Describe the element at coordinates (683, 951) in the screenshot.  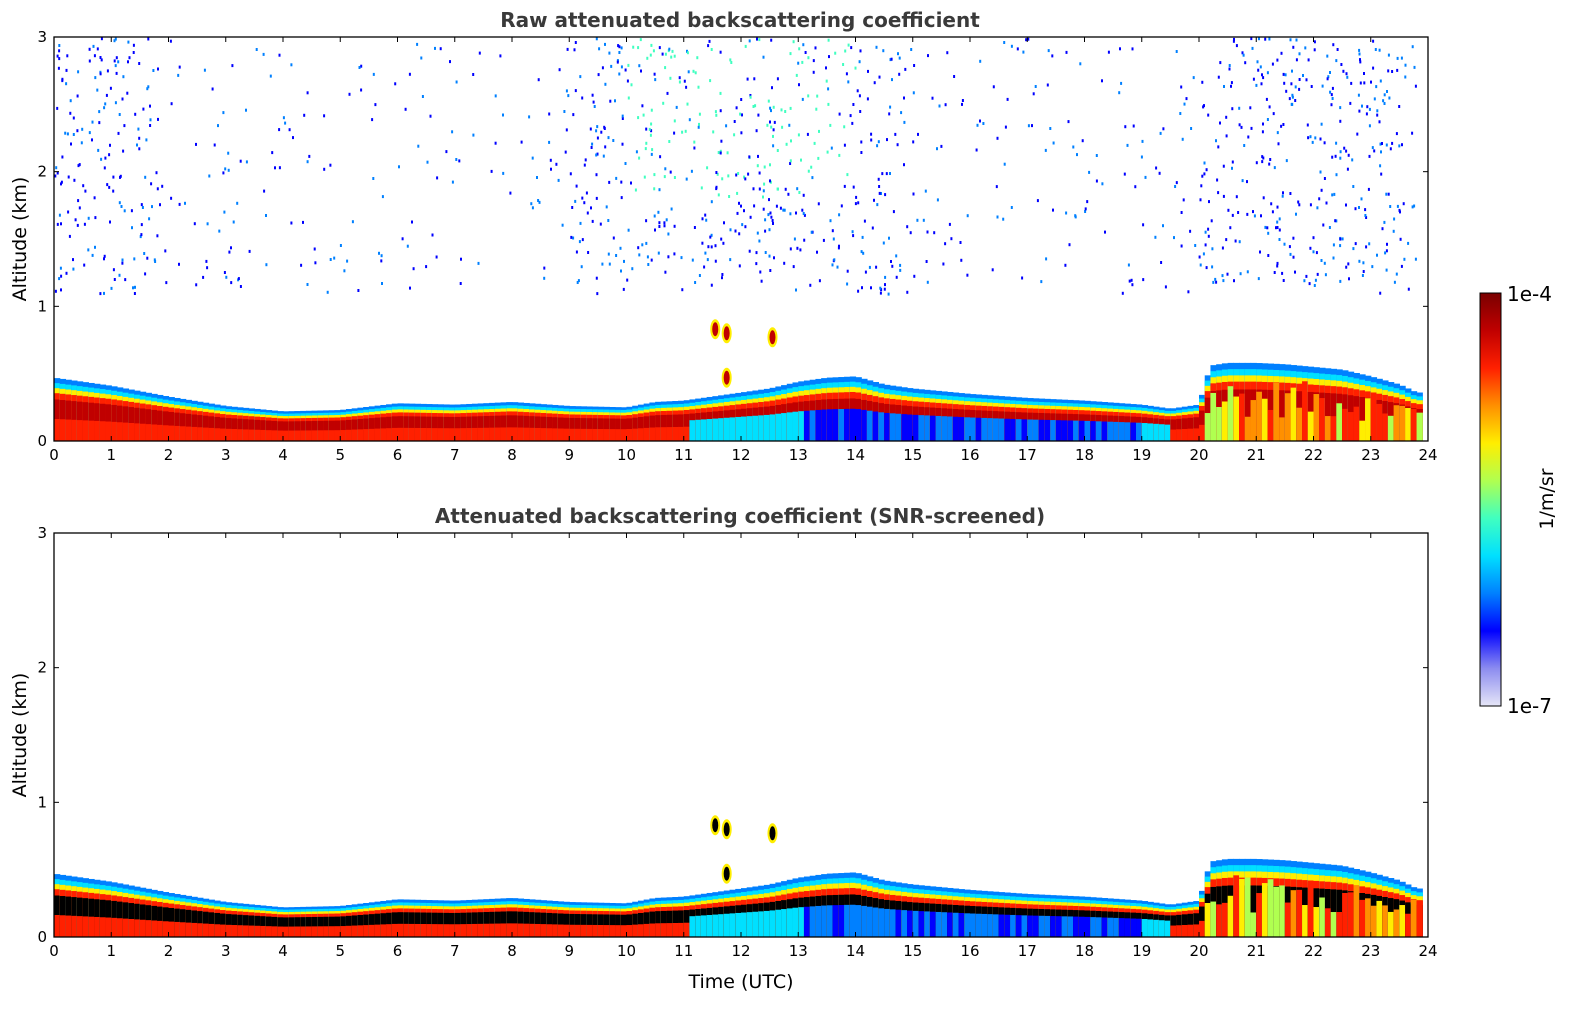
I see `bottom-x-tick-label: 11` at that location.